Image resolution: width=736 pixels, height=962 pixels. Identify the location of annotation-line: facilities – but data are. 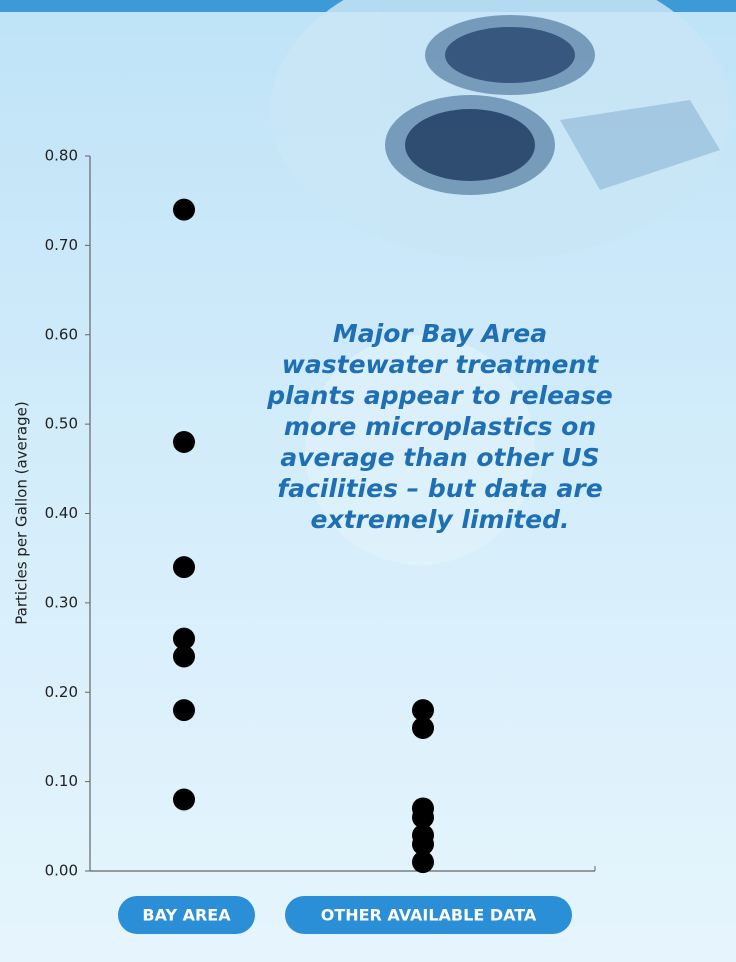
(440, 488).